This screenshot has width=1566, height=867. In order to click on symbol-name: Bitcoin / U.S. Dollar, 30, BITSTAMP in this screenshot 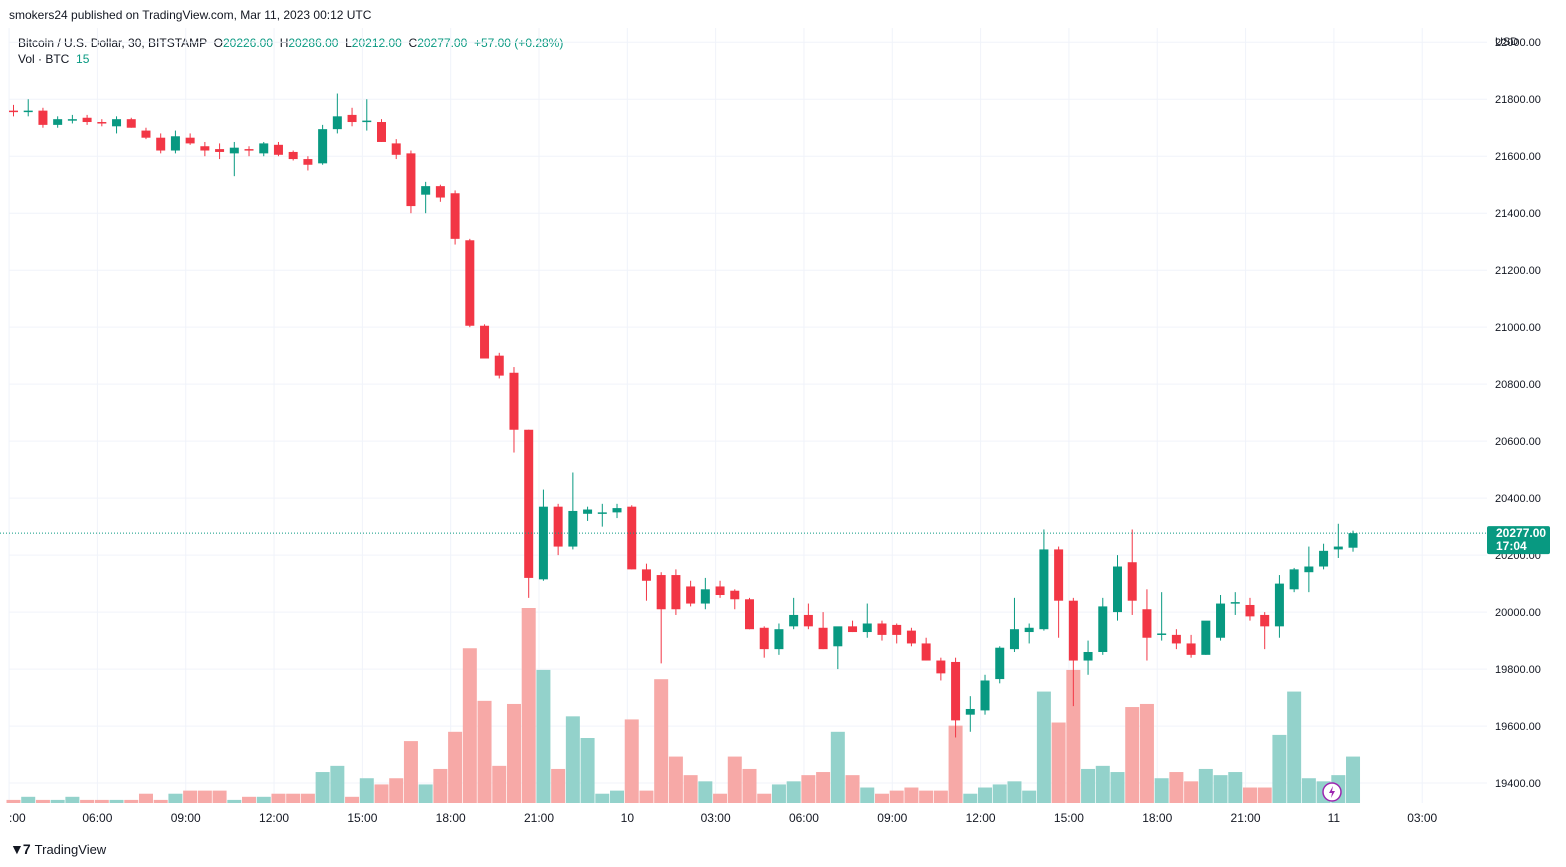, I will do `click(112, 43)`.